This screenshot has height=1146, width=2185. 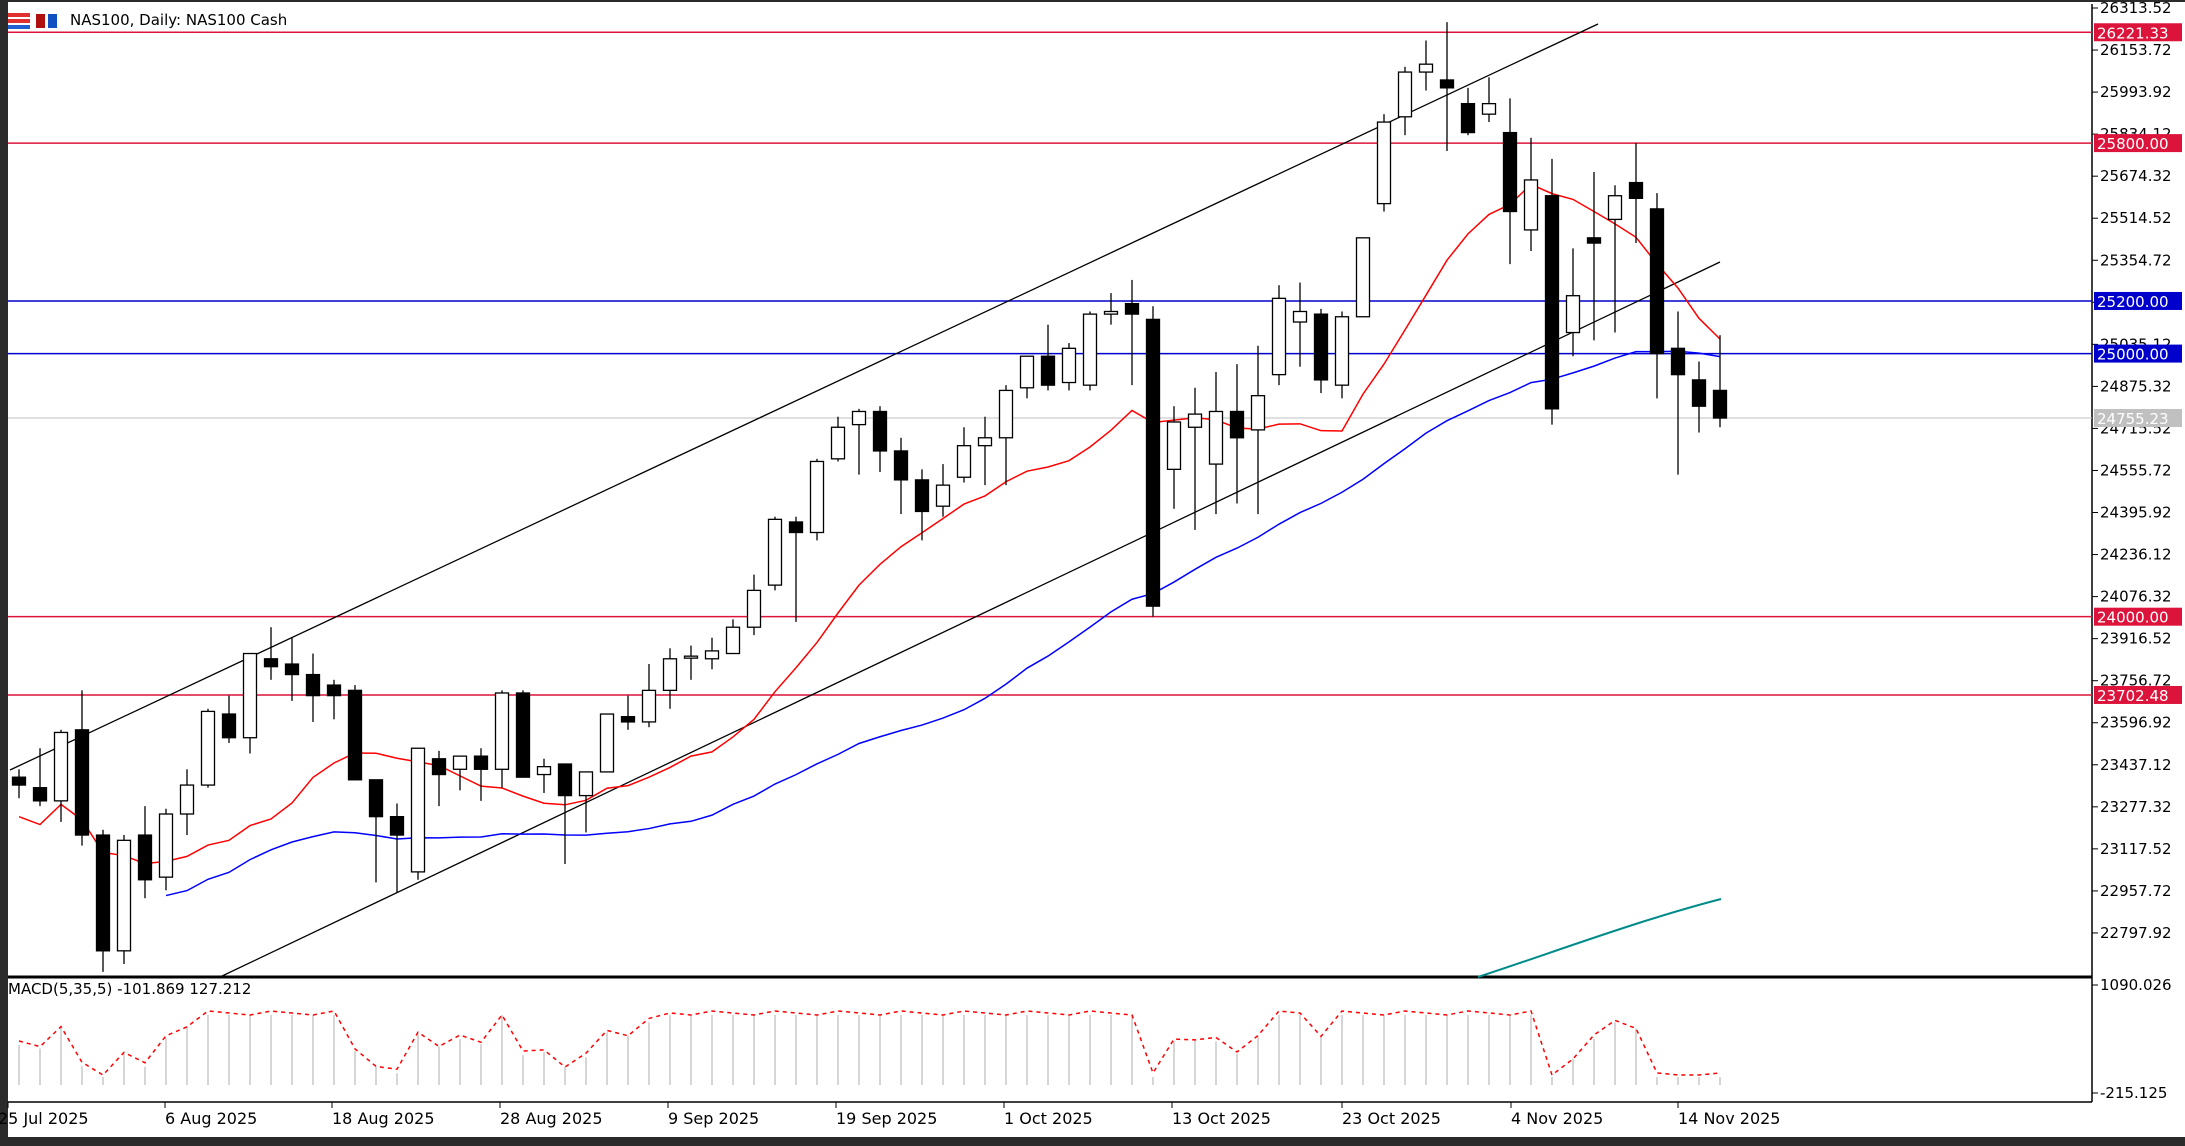 What do you see at coordinates (2136, 849) in the screenshot?
I see `price-tick-label: 23117.52` at bounding box center [2136, 849].